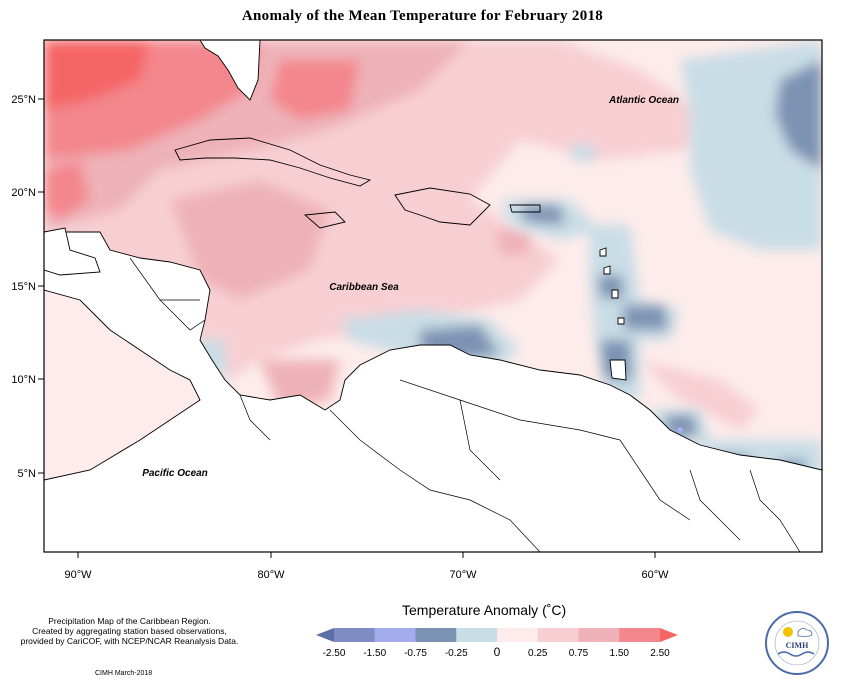  I want to click on lon-tick-70w: 70°W, so click(463, 575).